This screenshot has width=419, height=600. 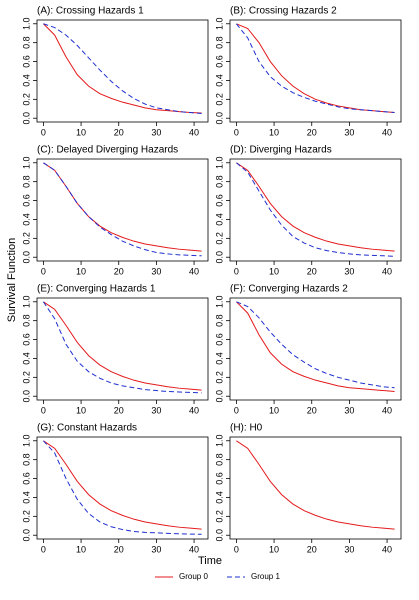 I want to click on panel-title: (F): Converging Hazards 2, so click(x=289, y=289).